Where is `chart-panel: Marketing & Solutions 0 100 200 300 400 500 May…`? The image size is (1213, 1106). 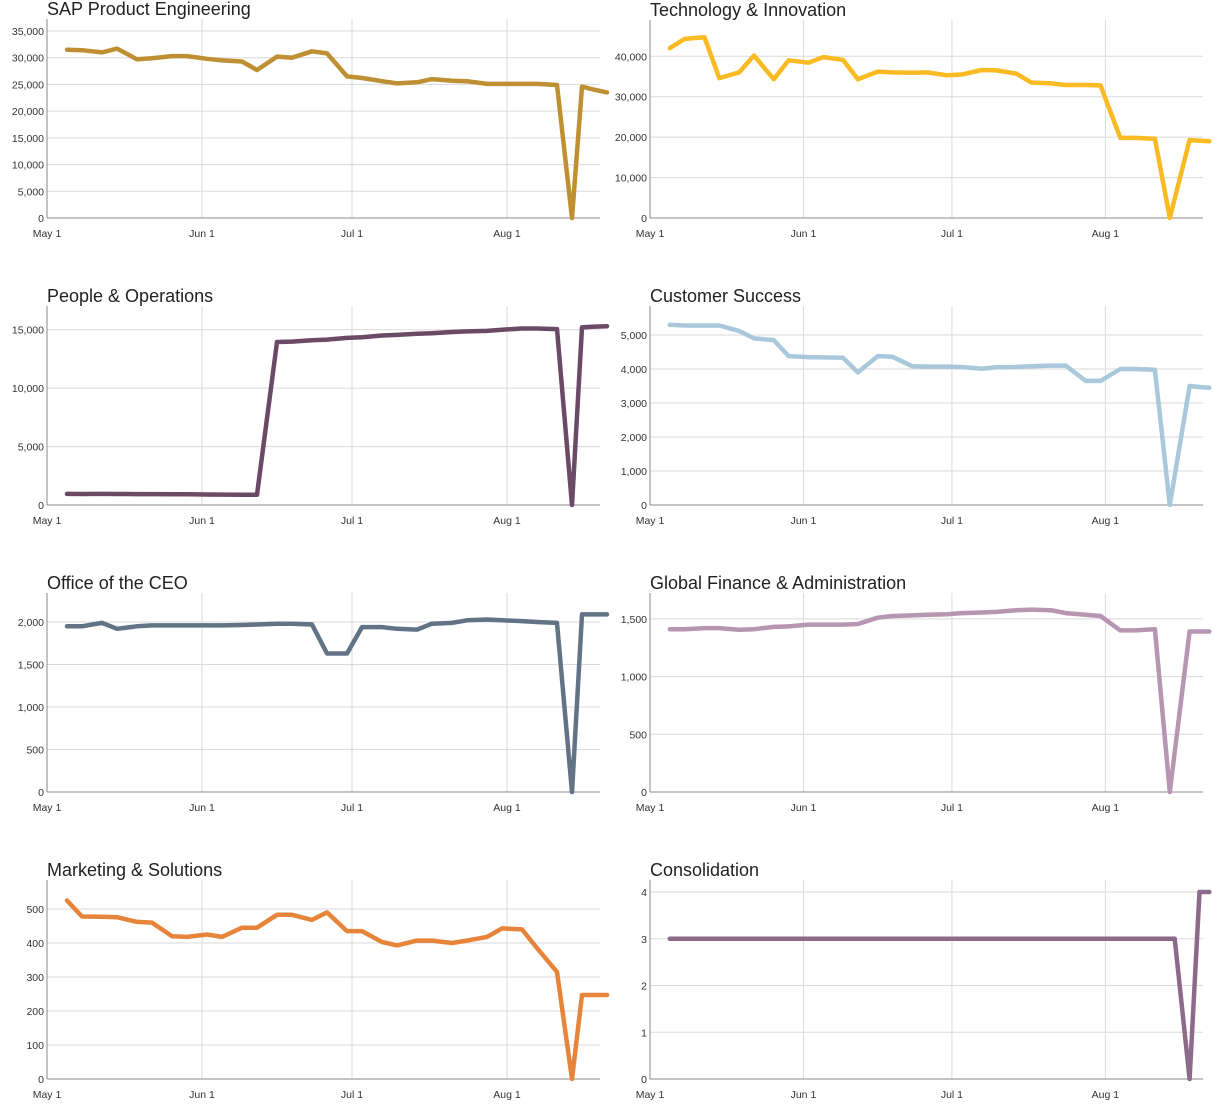
chart-panel: Marketing & Solutions 0 100 200 300 400 500 May… is located at coordinates (318, 980).